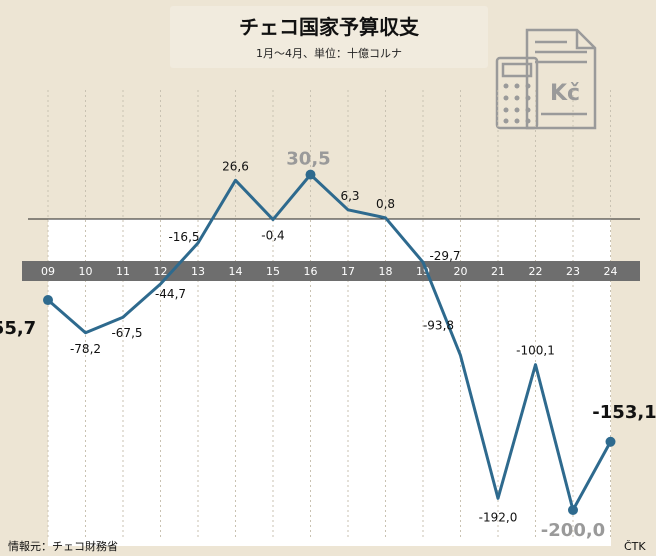 This screenshot has width=656, height=556. Describe the element at coordinates (498, 271) in the screenshot. I see `x-tick-label: 21` at that location.